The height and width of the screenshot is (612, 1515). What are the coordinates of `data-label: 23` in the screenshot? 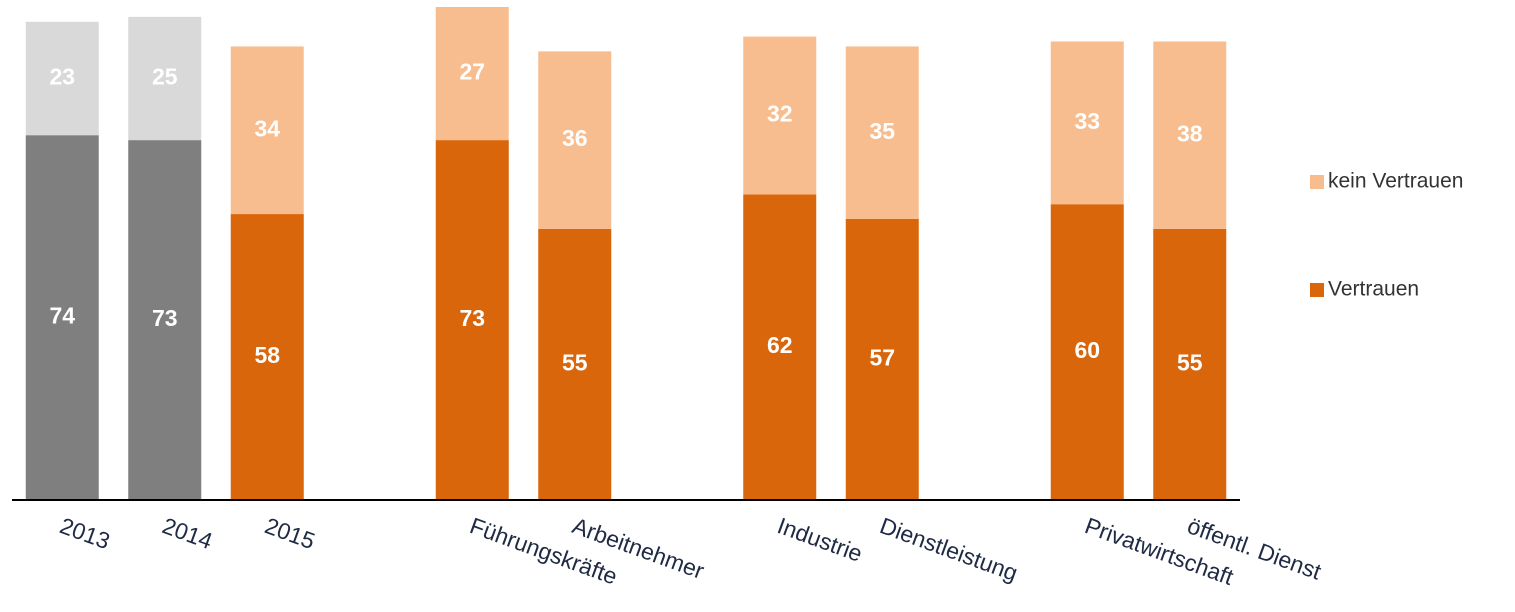 It's located at (62, 77).